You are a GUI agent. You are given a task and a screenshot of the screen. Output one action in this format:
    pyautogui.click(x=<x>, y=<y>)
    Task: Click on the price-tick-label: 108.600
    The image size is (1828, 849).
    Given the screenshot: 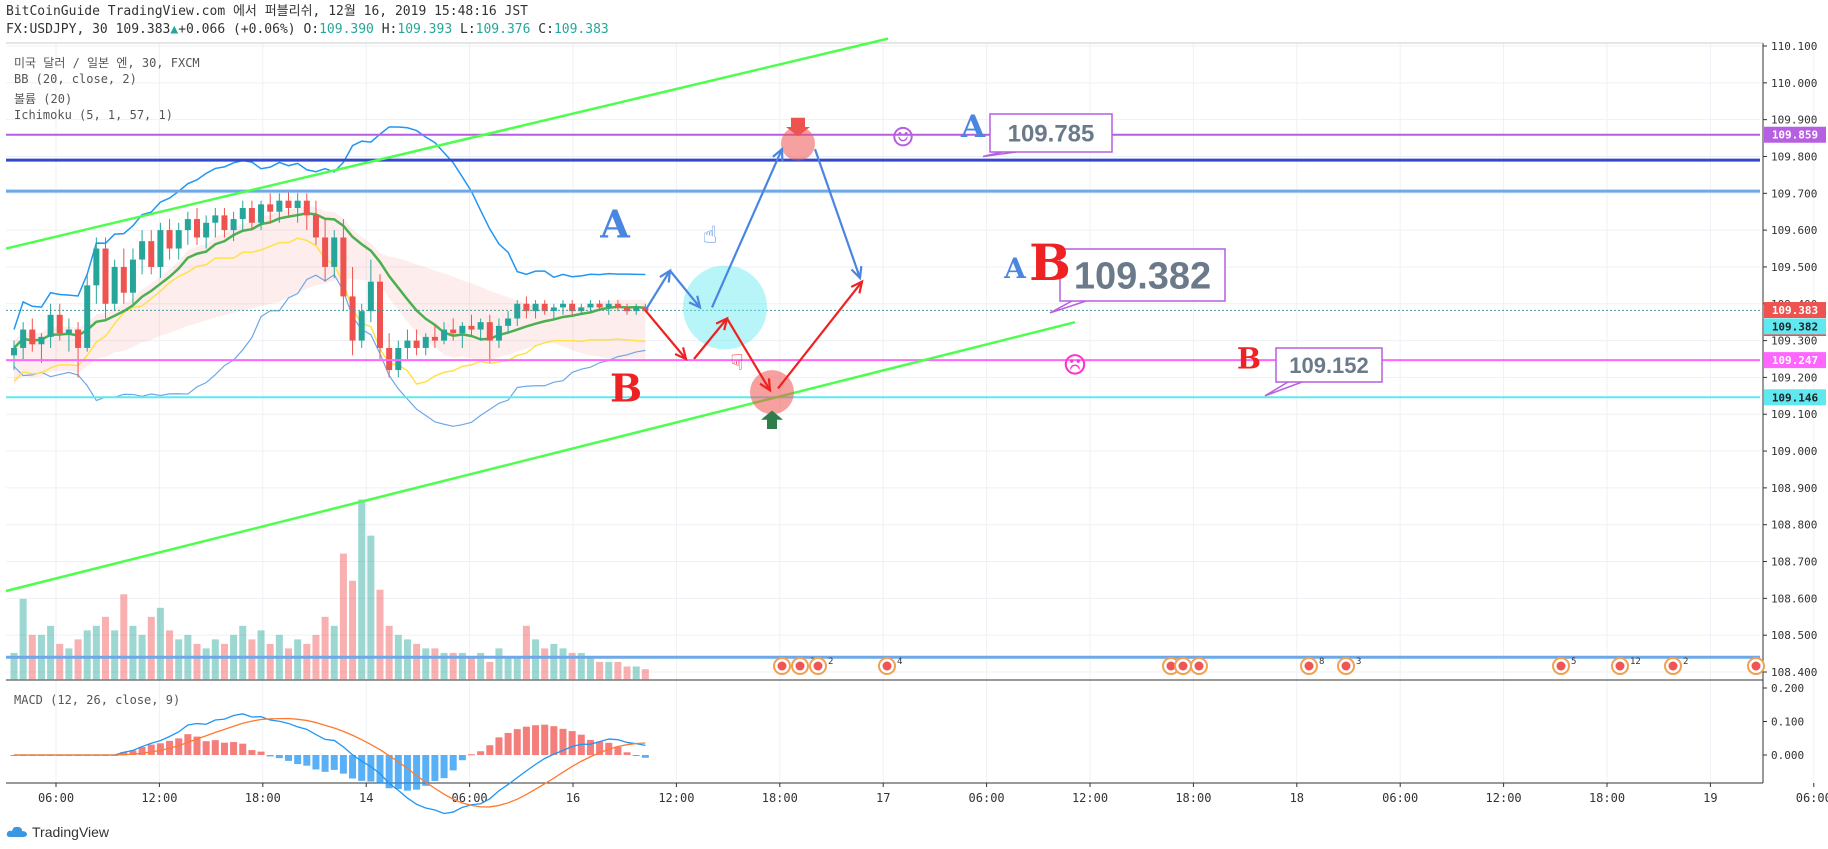 What is the action you would take?
    pyautogui.click(x=1794, y=598)
    